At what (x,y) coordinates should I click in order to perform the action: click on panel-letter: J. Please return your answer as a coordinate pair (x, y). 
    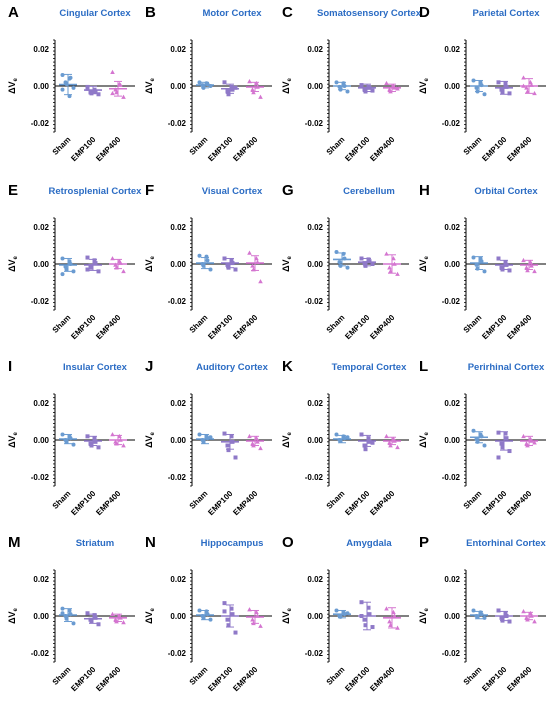
    Looking at the image, I should click on (149, 366).